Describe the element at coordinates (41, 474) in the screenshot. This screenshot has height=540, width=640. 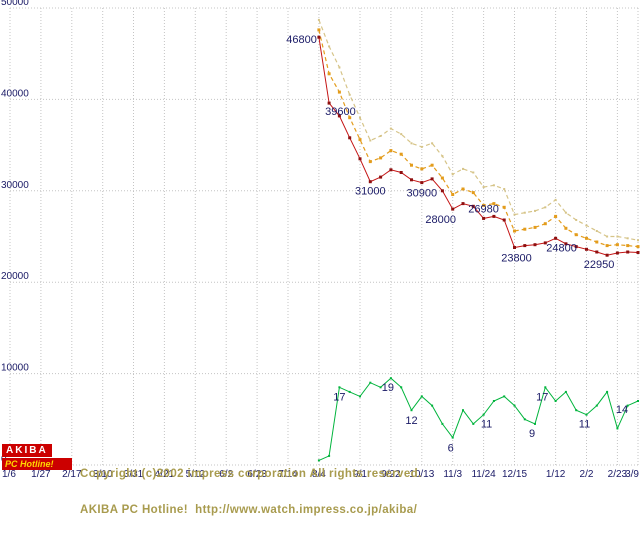
I see `x-axis-label: 1/27` at that location.